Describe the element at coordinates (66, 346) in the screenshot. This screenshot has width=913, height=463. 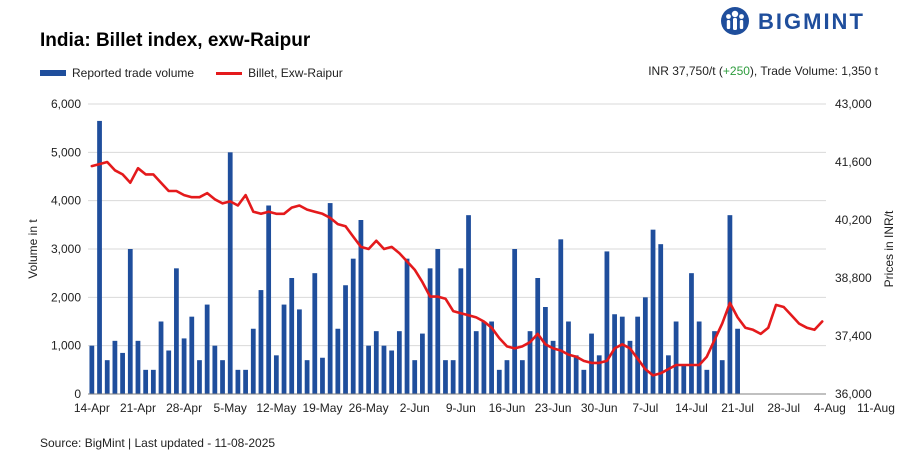
I see `y-left-tick-label: 1,000` at that location.